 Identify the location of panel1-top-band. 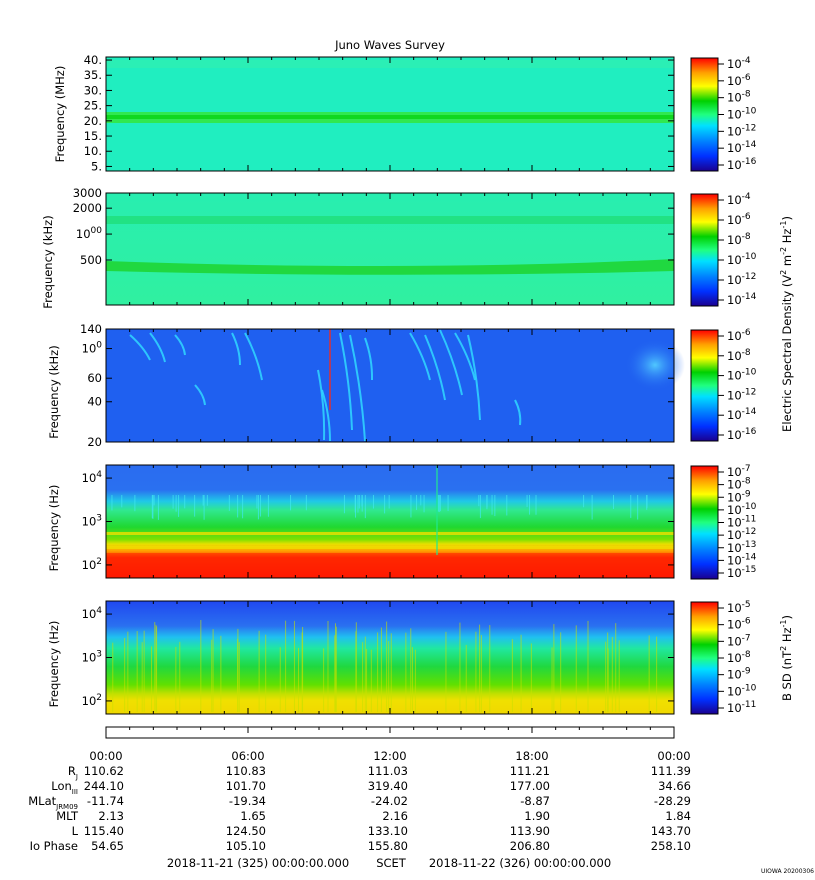
(390, 64).